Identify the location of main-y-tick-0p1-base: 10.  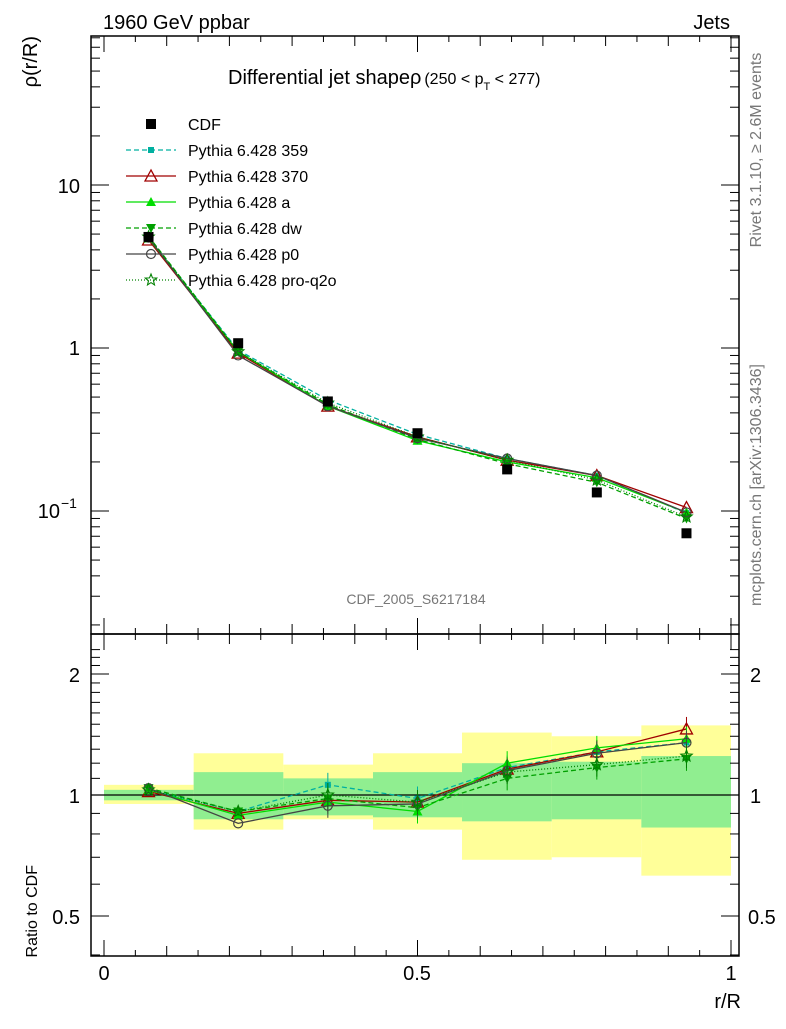
(49, 512).